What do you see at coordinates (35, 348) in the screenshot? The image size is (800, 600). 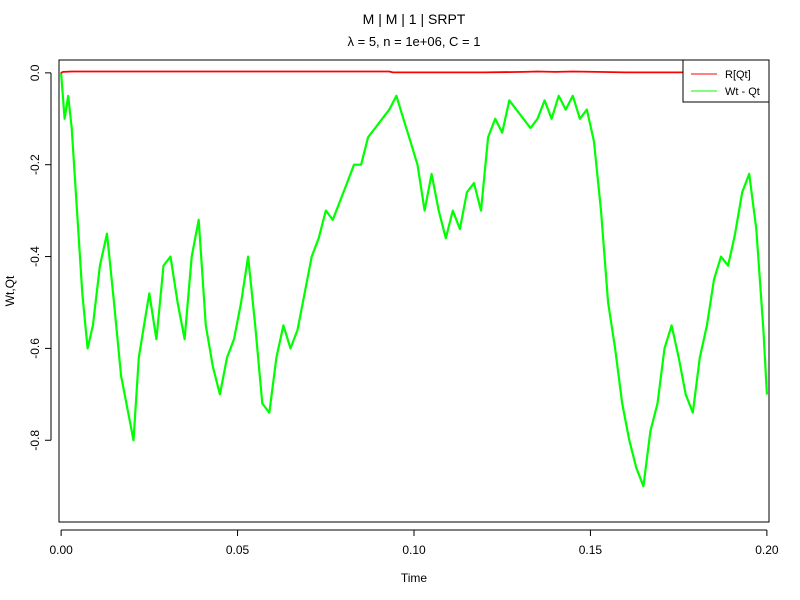 I see `y-tick-label: -0.6` at bounding box center [35, 348].